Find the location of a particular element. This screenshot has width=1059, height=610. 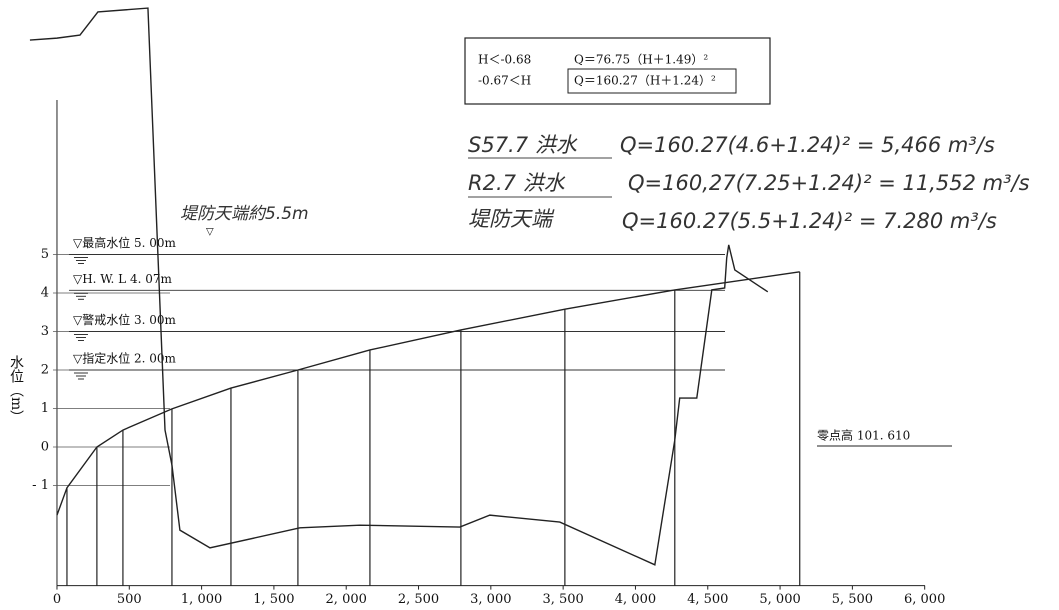

water-level-label: ▽警戒水位 3. 00m is located at coordinates (125, 319).